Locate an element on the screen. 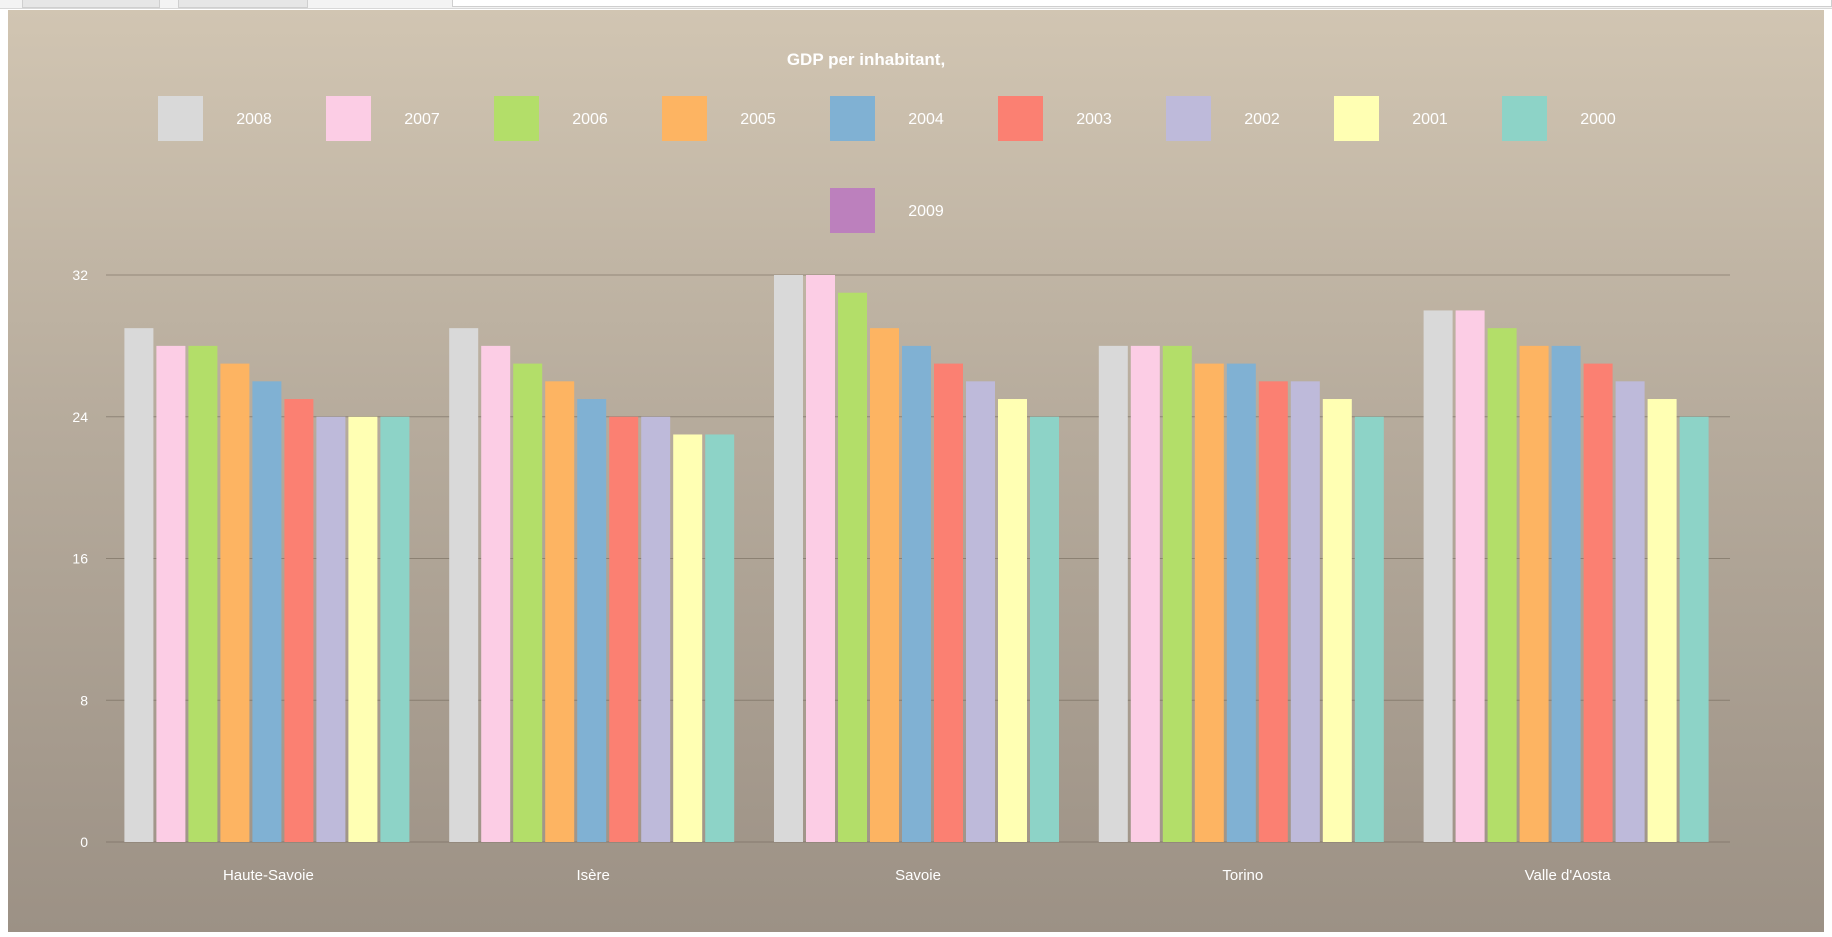 Image resolution: width=1832 pixels, height=937 pixels. legend-label: 2001 is located at coordinates (1430, 119).